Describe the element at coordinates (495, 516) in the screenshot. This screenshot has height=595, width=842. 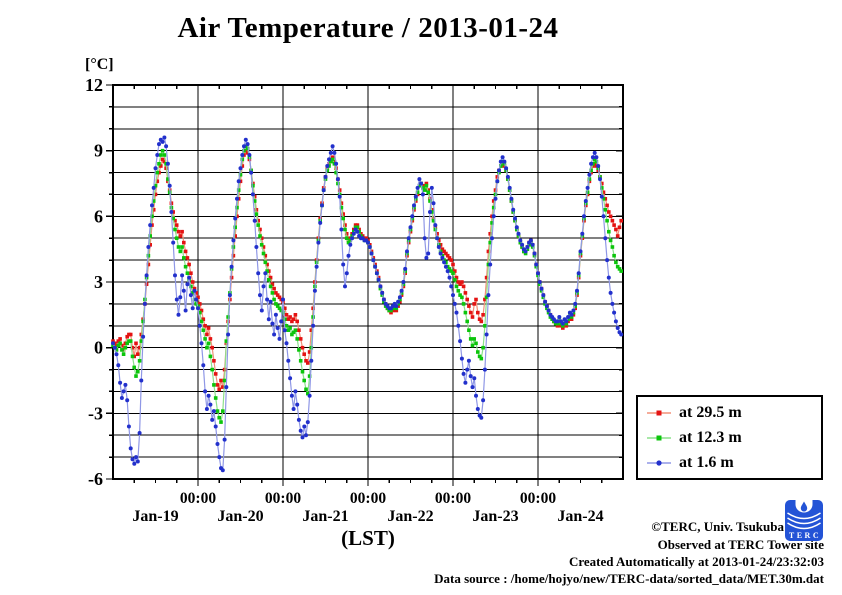
I see `x-tick-label-day: Jan-23` at that location.